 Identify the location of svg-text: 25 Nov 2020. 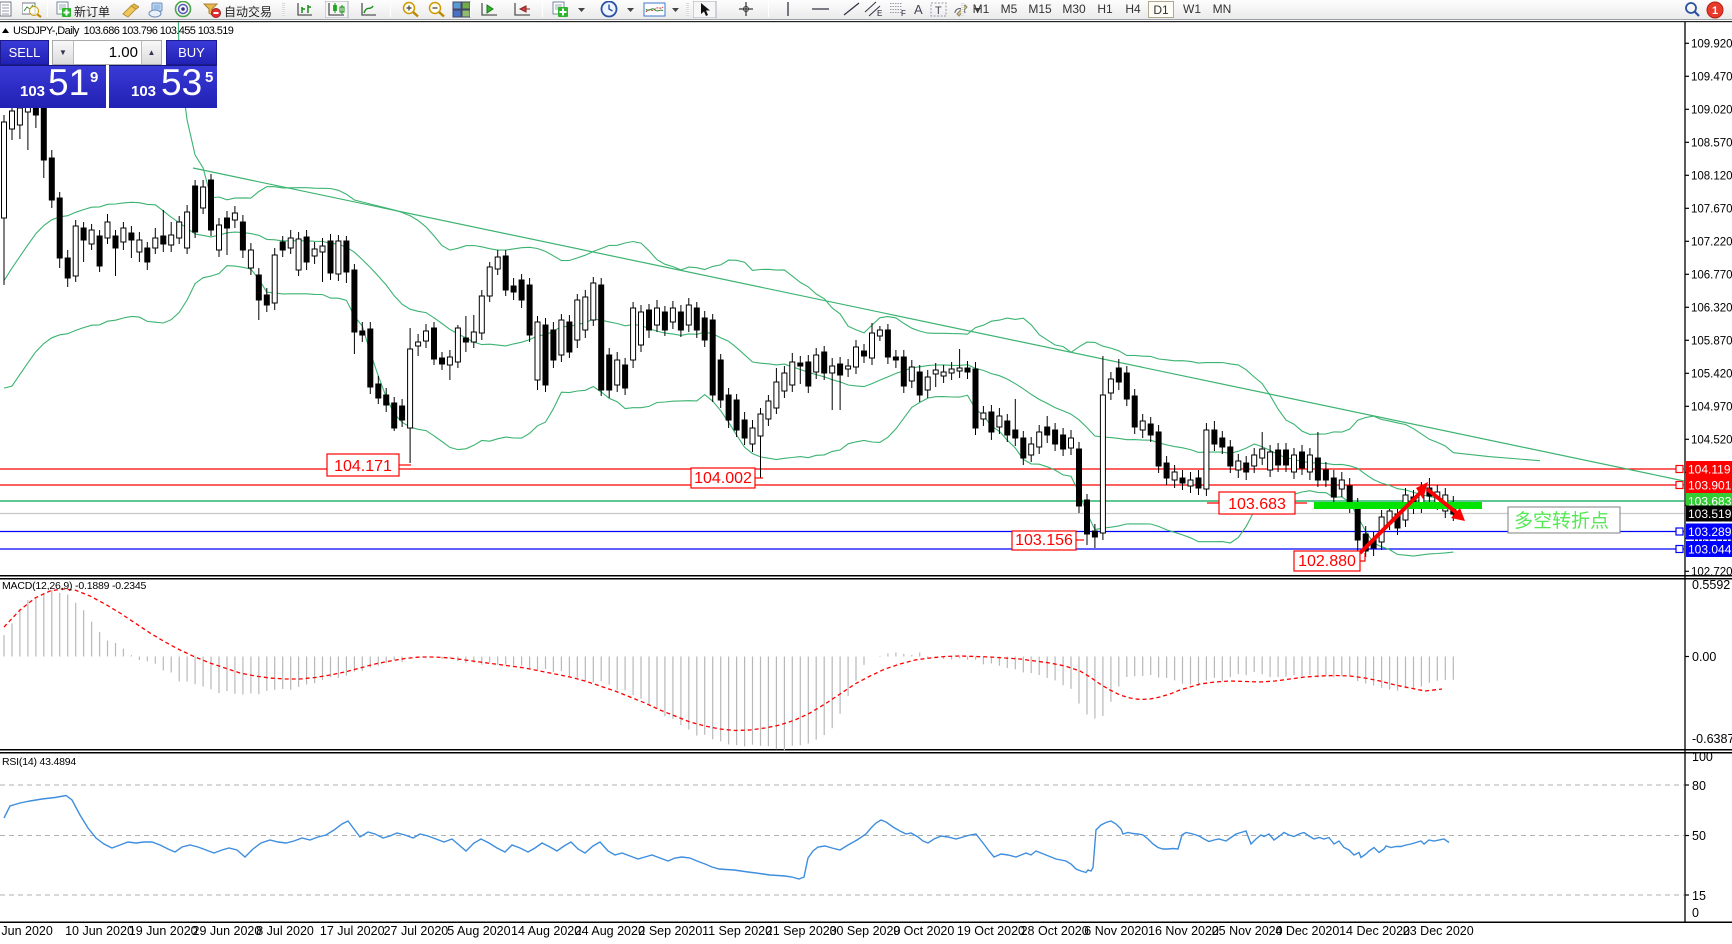
(1247, 931).